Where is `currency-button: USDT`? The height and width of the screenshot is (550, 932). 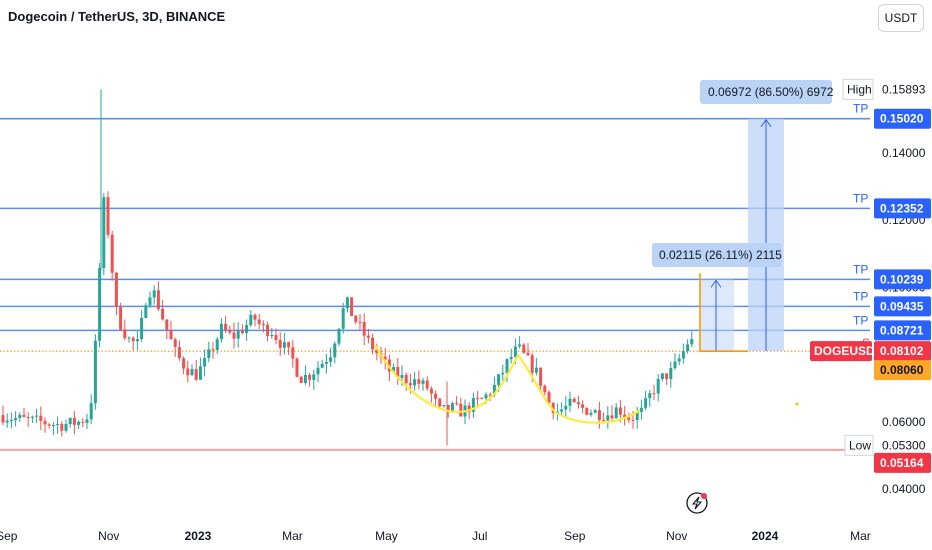
currency-button: USDT is located at coordinates (901, 18).